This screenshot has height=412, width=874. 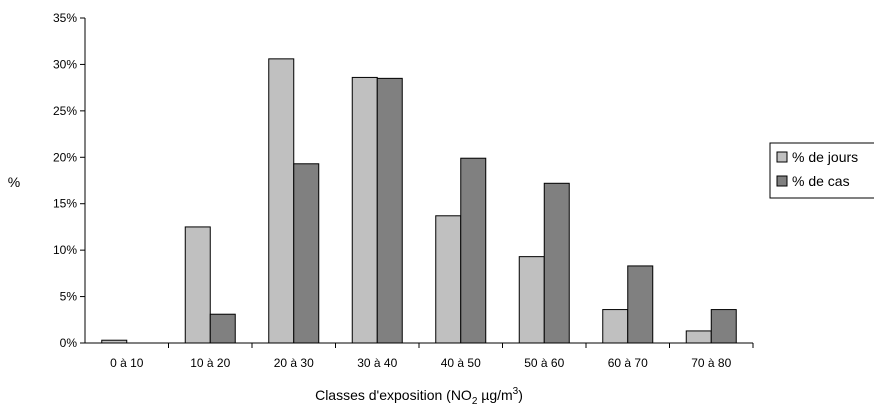 I want to click on y-tick-label: 30%, so click(x=65, y=64).